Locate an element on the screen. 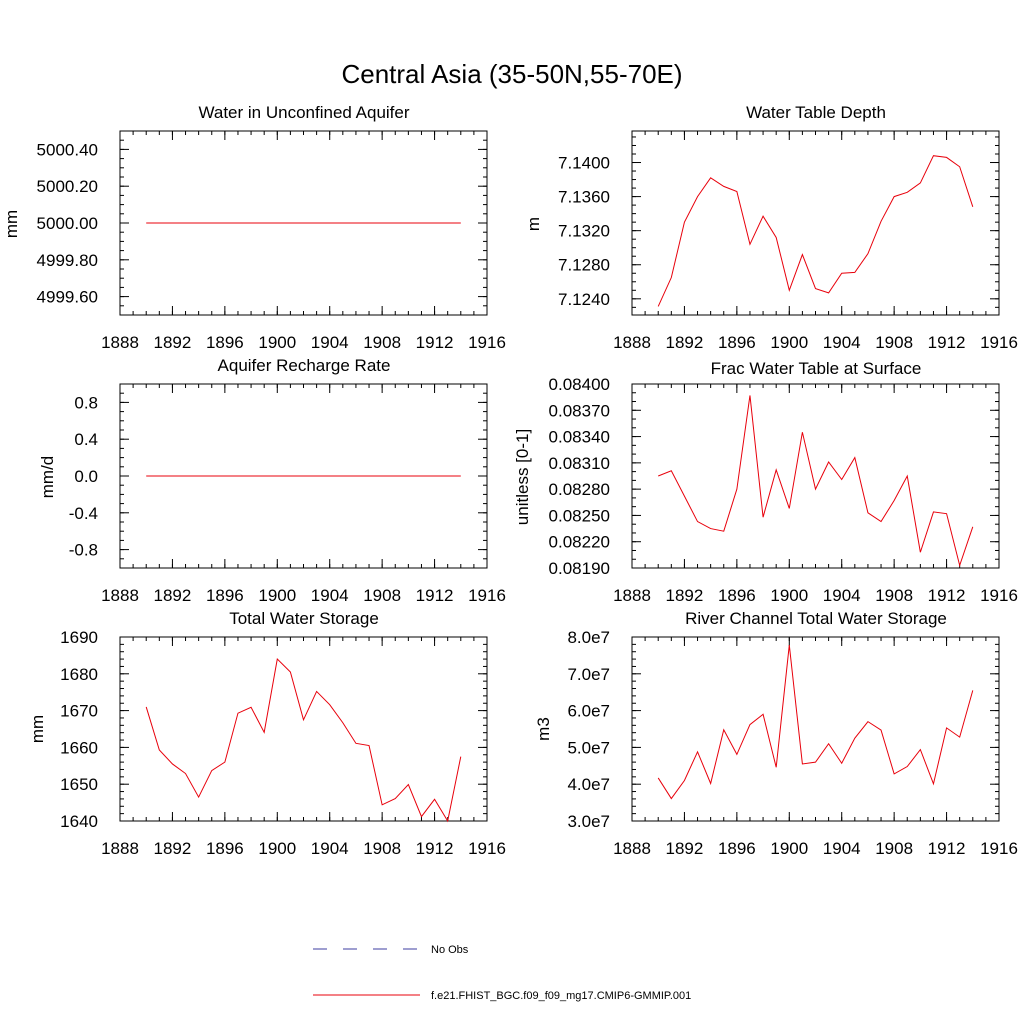  panel-title: Total Water Storage is located at coordinates (304, 618).